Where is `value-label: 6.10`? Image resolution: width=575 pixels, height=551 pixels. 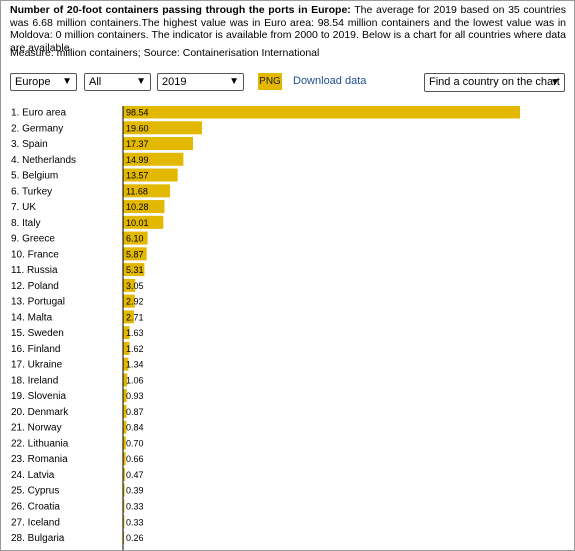 value-label: 6.10 is located at coordinates (135, 239).